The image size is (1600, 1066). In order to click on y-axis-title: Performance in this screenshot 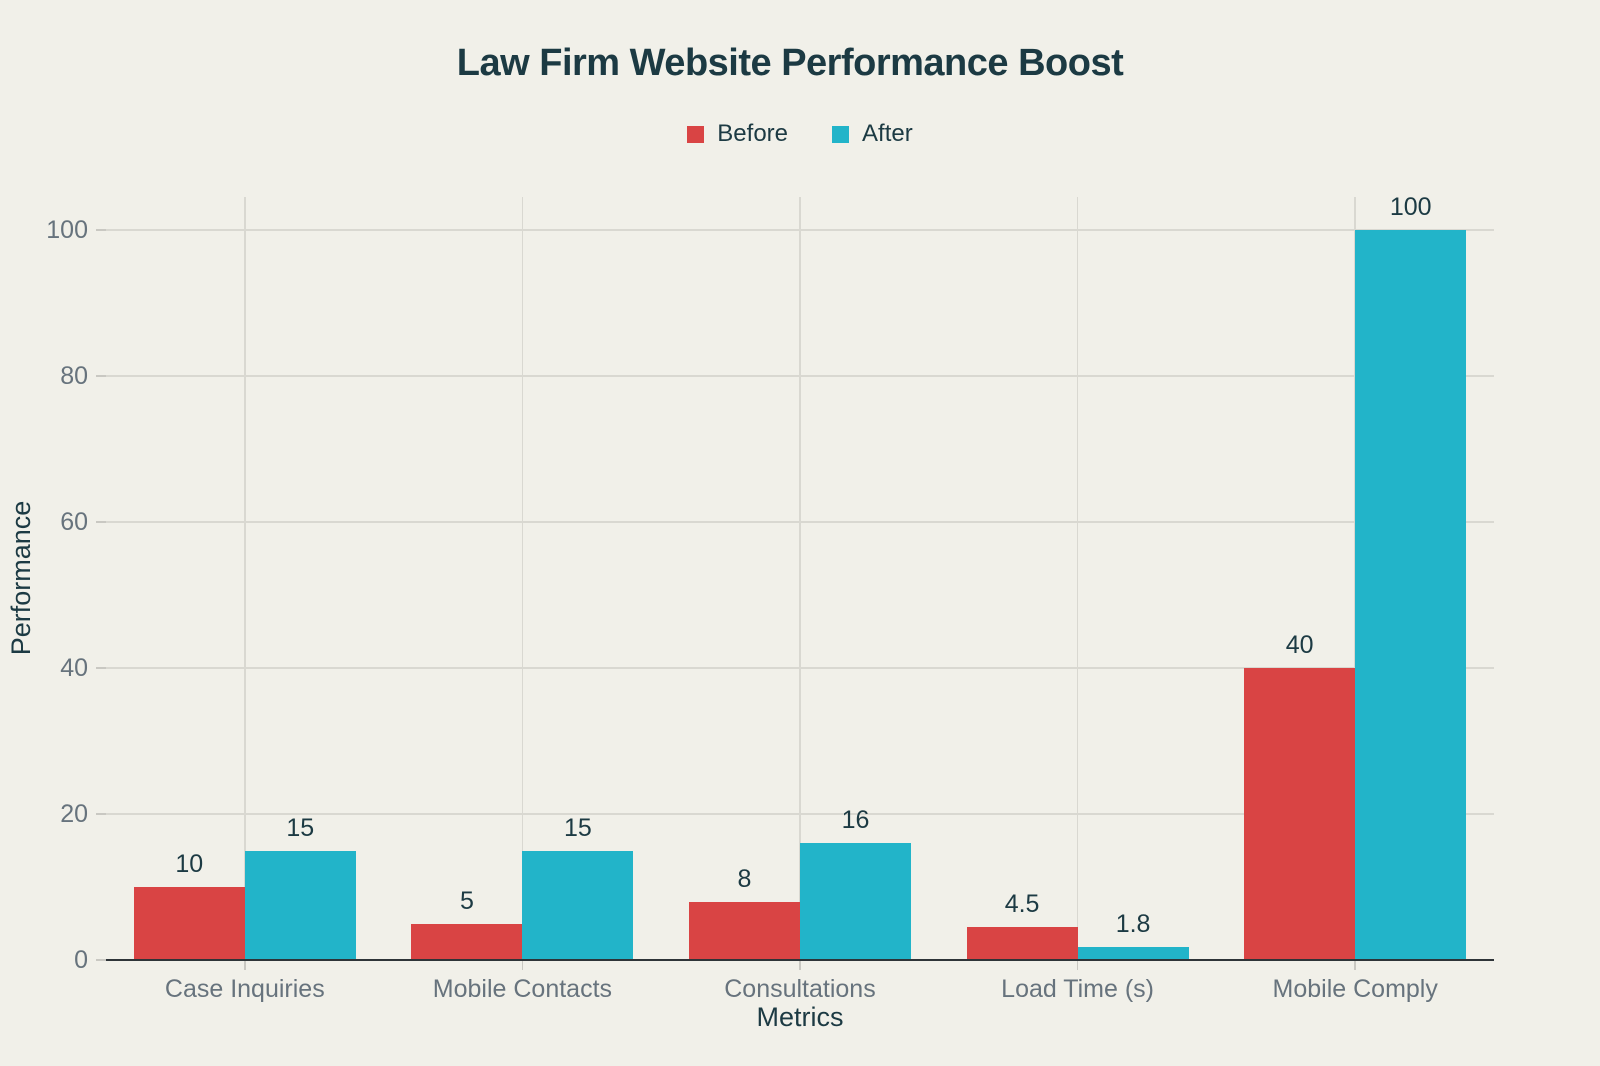, I will do `click(21, 578)`.